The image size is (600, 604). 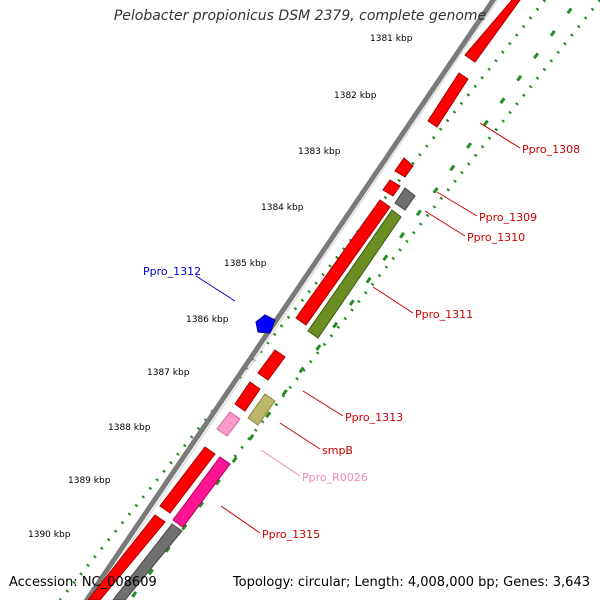 What do you see at coordinates (129, 428) in the screenshot?
I see `kbp-label: 1388 kbp` at bounding box center [129, 428].